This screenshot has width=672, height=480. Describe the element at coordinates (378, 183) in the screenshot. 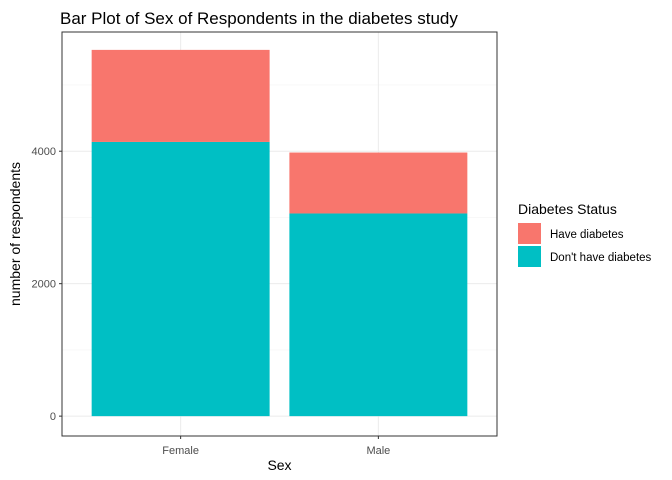

I see `bar-male-have-diabetes` at that location.